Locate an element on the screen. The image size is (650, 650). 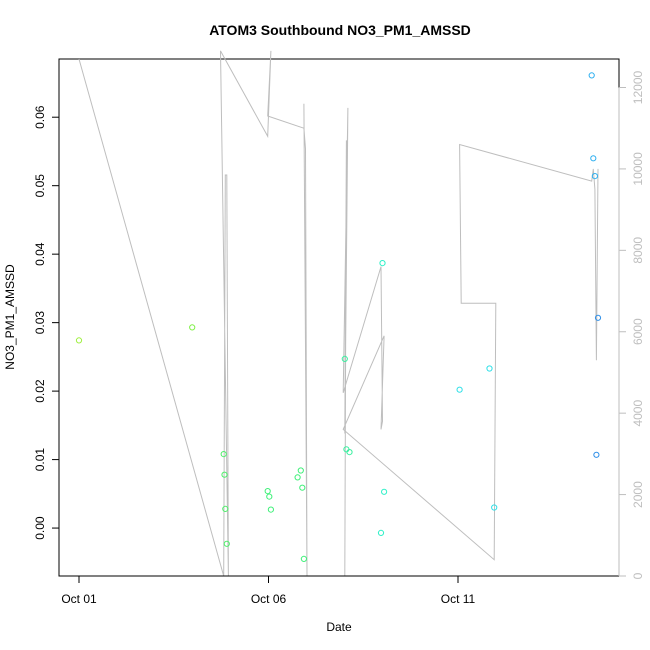
y-axis-left: 0.00 0.01 0.02 0.03 0.04 0.05 0.06 is located at coordinates (46, 322).